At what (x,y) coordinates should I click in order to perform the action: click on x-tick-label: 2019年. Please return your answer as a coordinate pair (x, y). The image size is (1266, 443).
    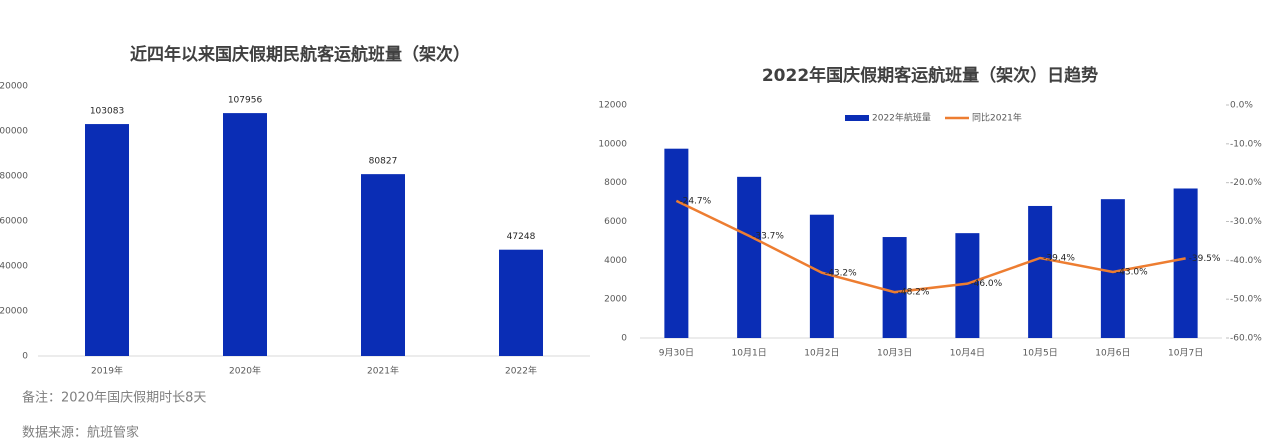
    Looking at the image, I should click on (107, 371).